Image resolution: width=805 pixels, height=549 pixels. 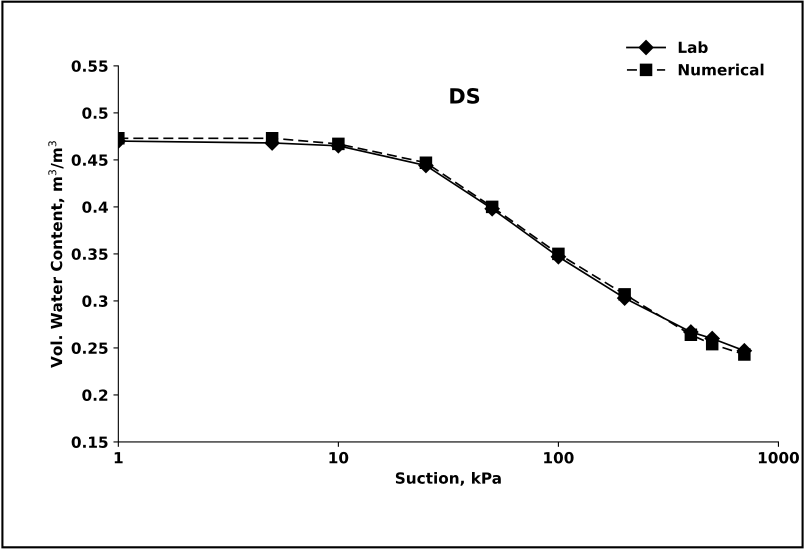 I want to click on text: DS, so click(x=465, y=96).